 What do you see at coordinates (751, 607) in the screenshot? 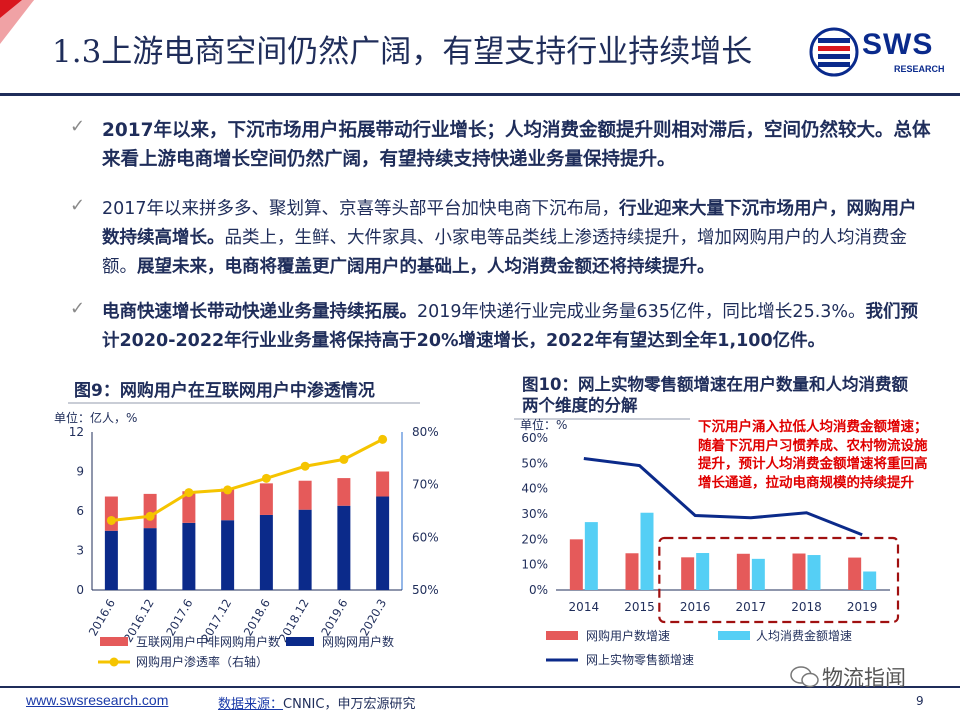
I see `x-tick-label: 2017` at bounding box center [751, 607].